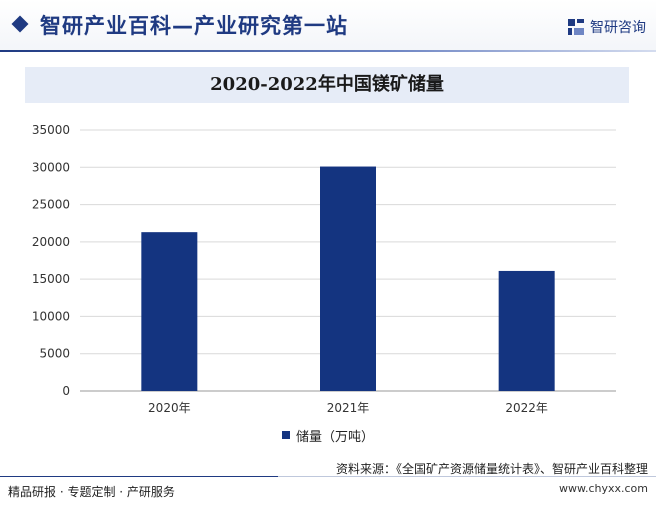  Describe the element at coordinates (169, 408) in the screenshot. I see `x-tick-label: 2020年` at that location.